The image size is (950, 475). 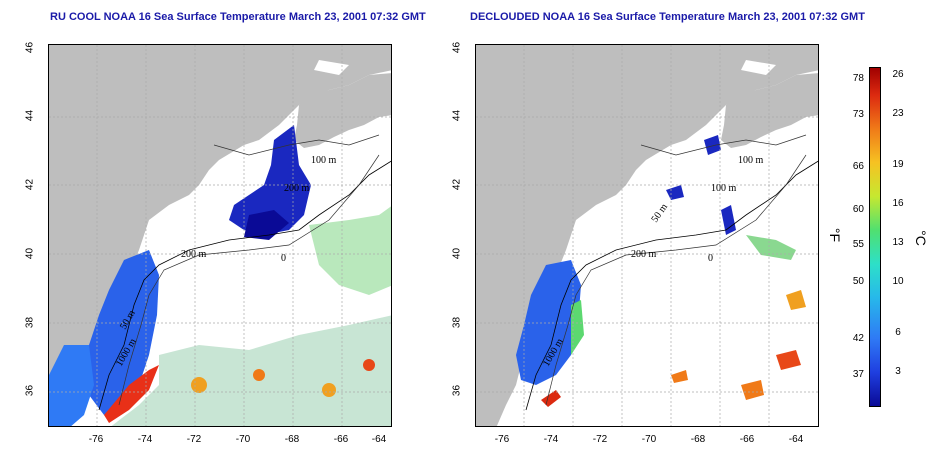 What do you see at coordinates (457, 322) in the screenshot?
I see `lat-tick-38-r: 38` at bounding box center [457, 322].